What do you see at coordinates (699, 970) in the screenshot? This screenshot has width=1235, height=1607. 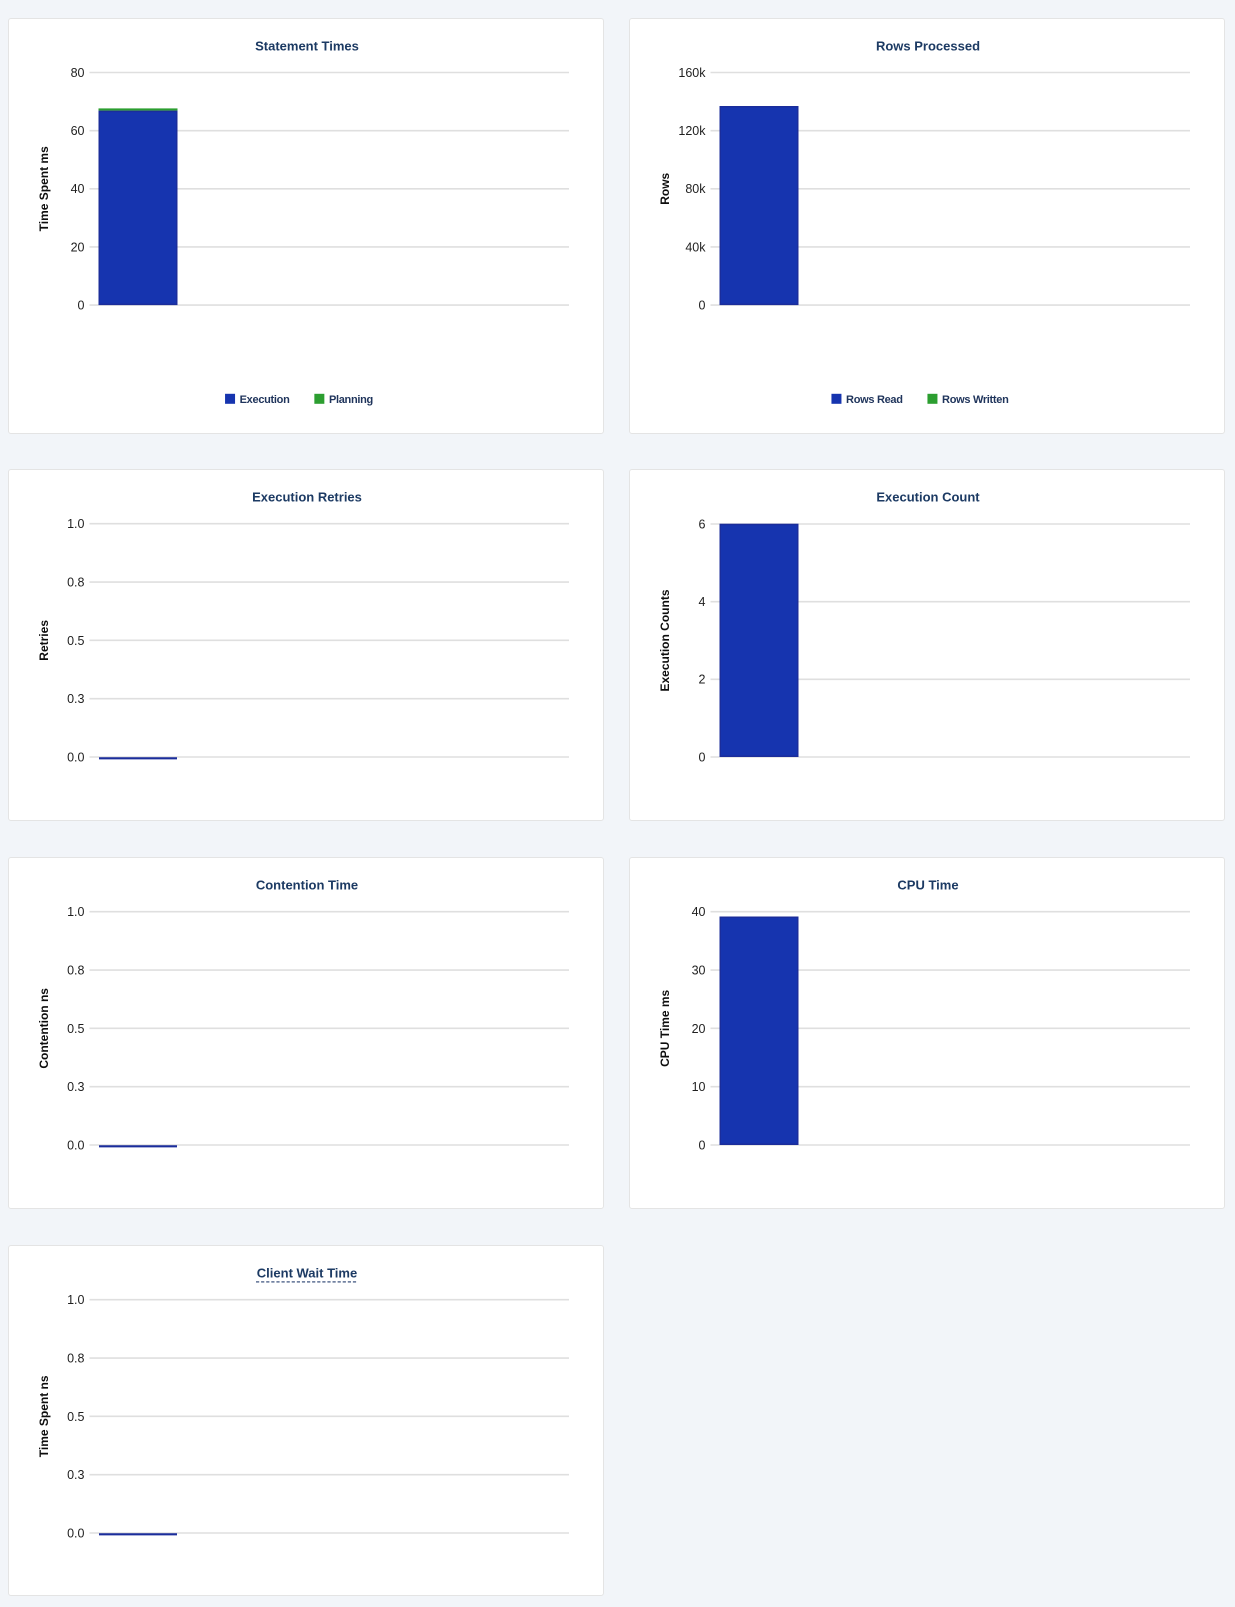 I see `svg-text: 30` at bounding box center [699, 970].